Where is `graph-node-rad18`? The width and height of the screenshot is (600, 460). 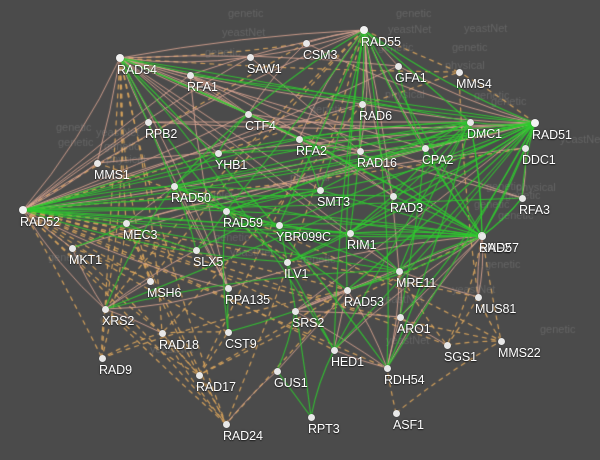
graph-node-rad18 is located at coordinates (162, 333).